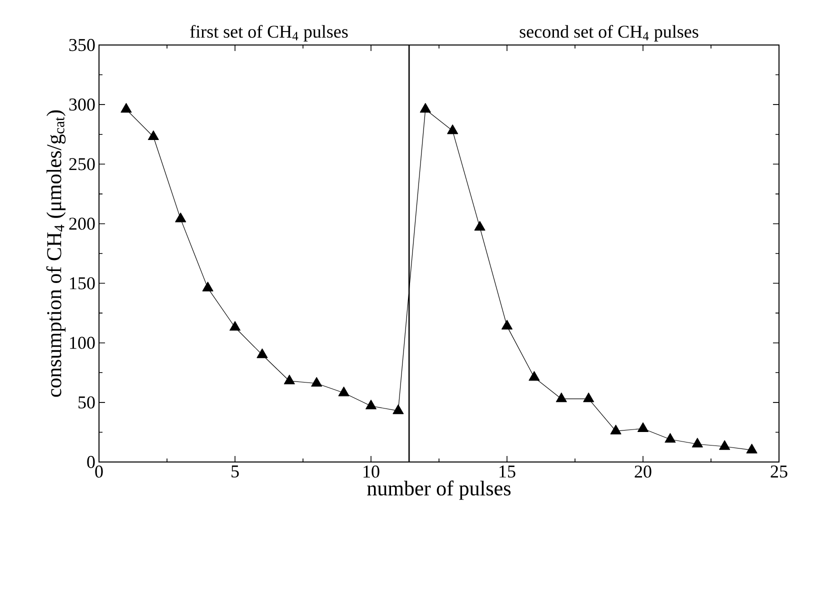 The image size is (816, 611). What do you see at coordinates (82, 164) in the screenshot?
I see `y-tick-label: 250` at bounding box center [82, 164].